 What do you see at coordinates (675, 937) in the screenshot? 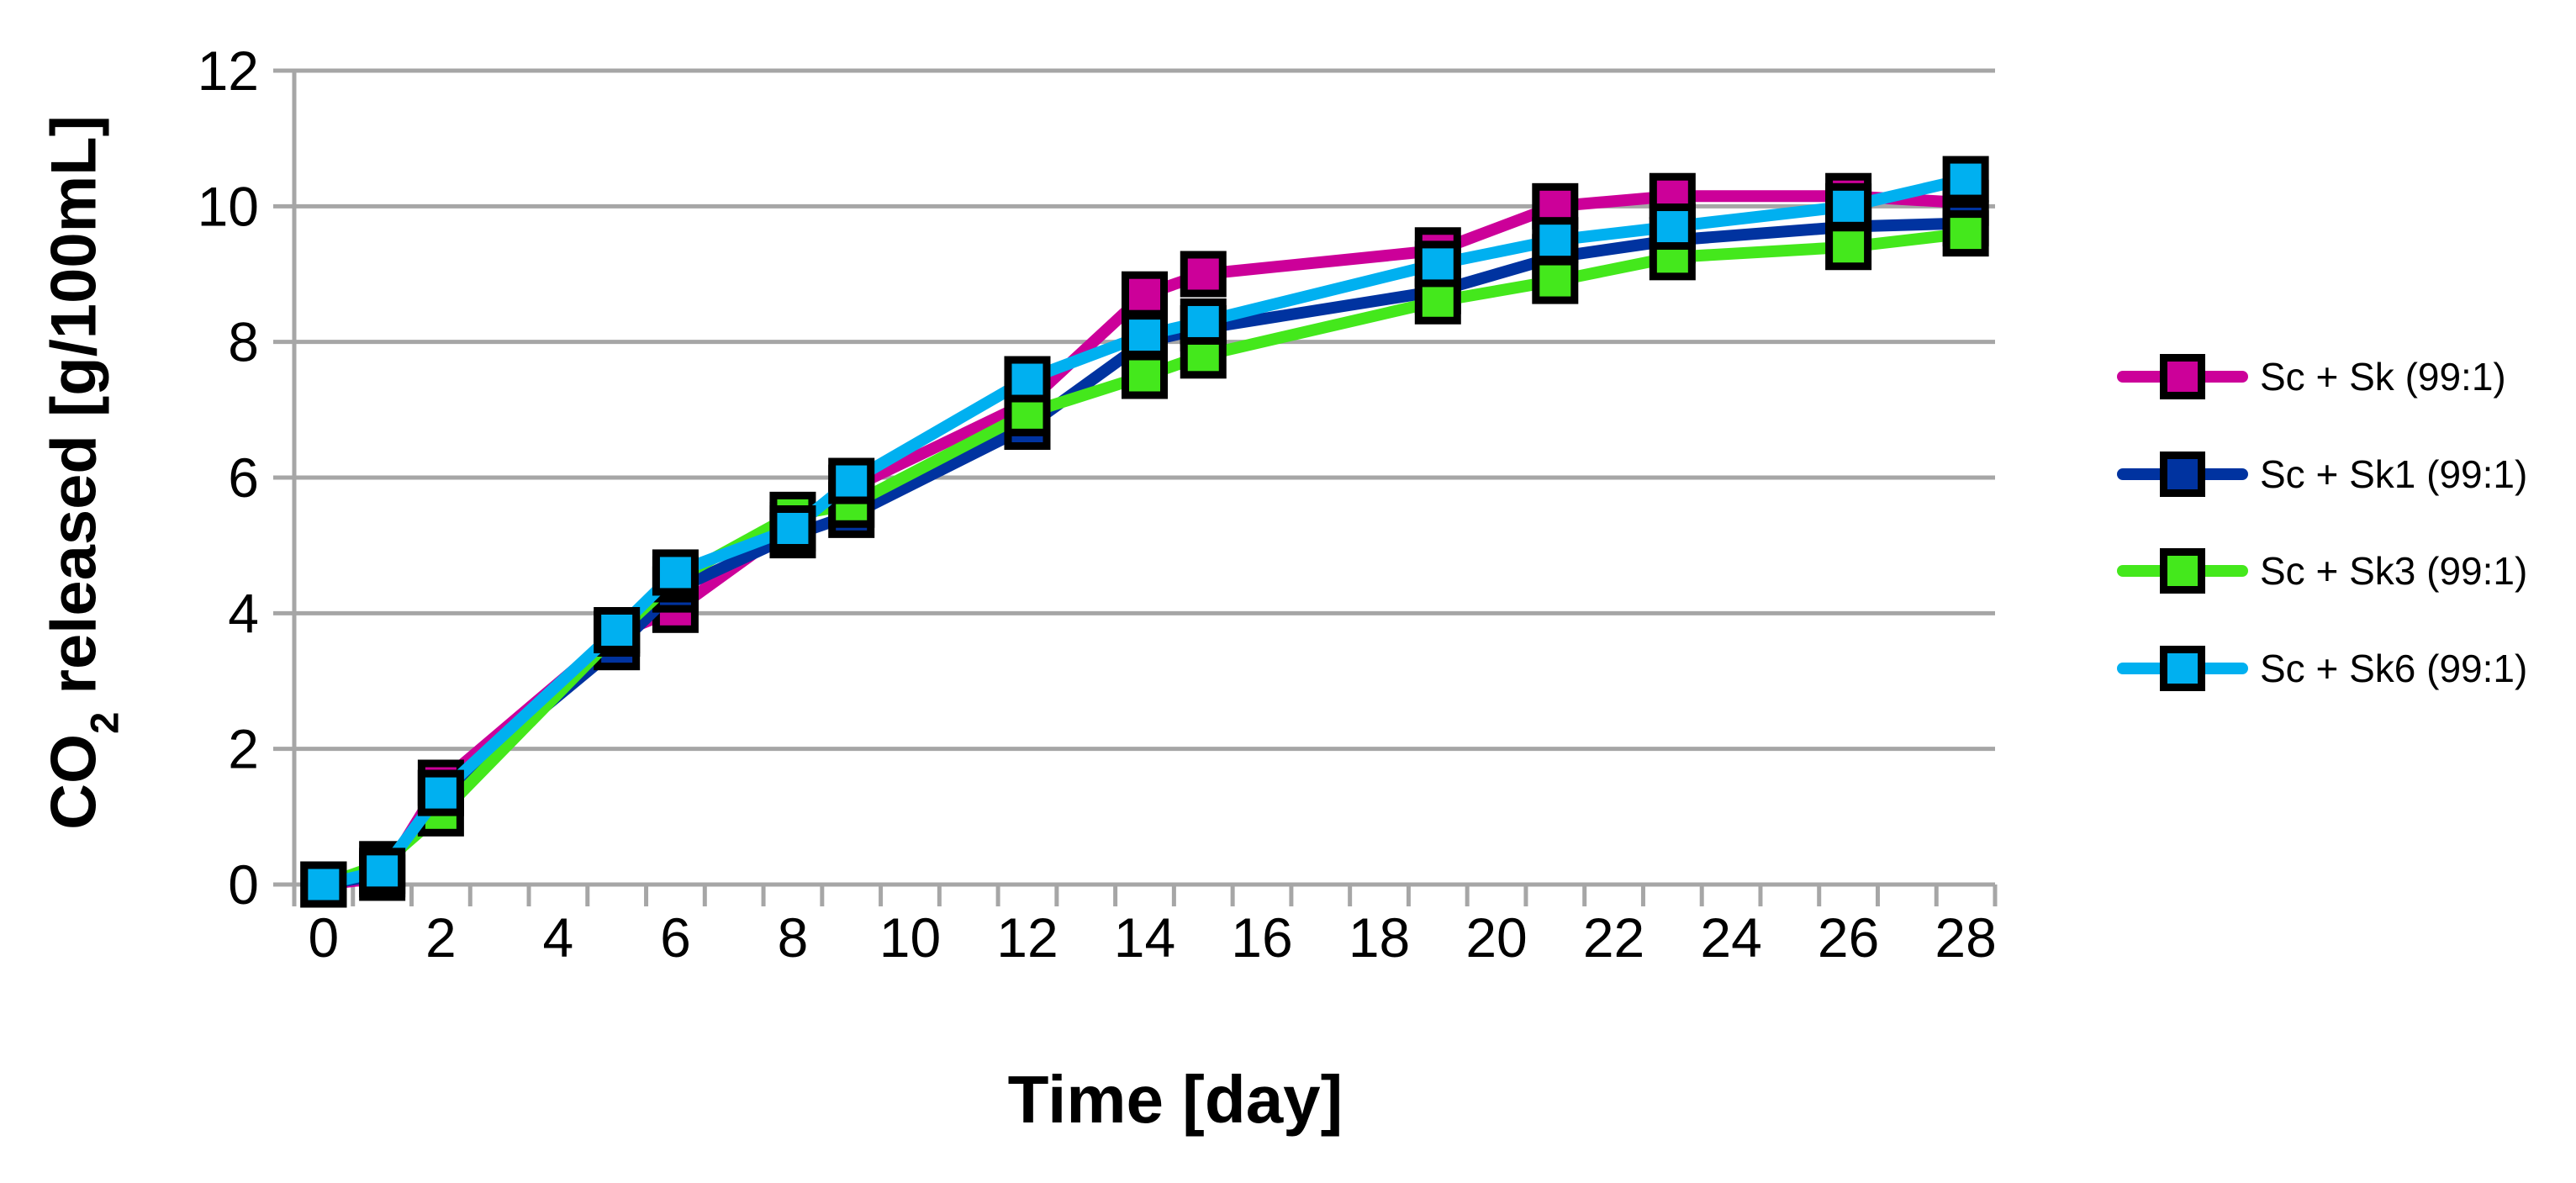
I see `x-tick-label-6: 6` at bounding box center [675, 937].